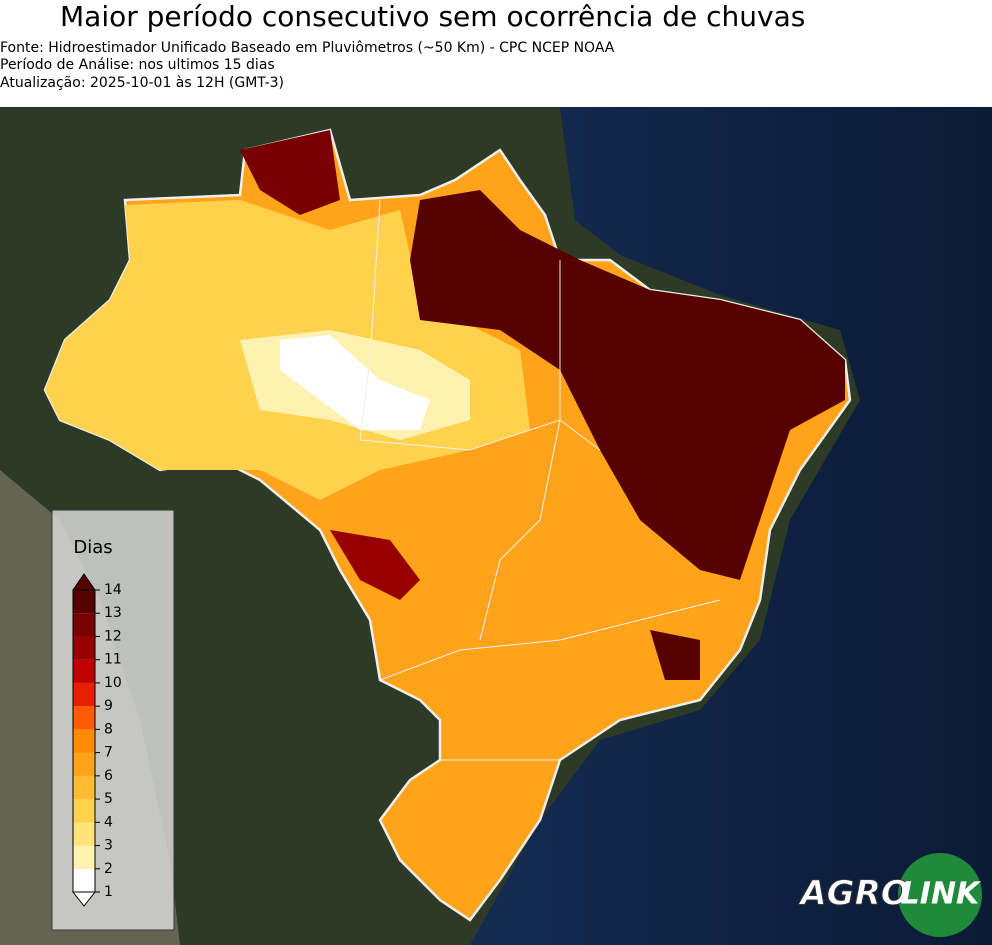 The image size is (992, 945). Describe the element at coordinates (853, 894) in the screenshot. I see `logo-part1: AGRO` at that location.